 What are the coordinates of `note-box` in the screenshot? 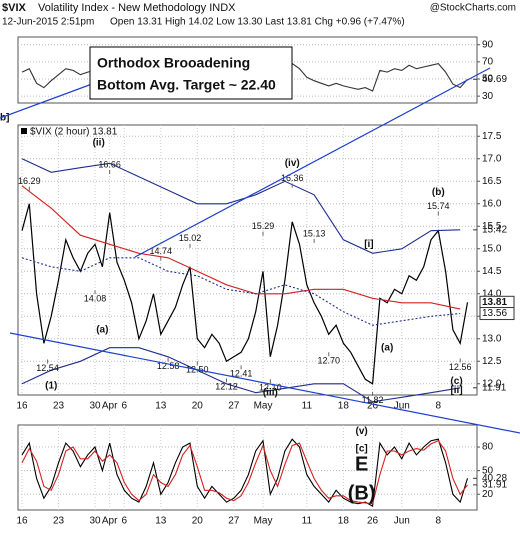 It's located at (191, 73).